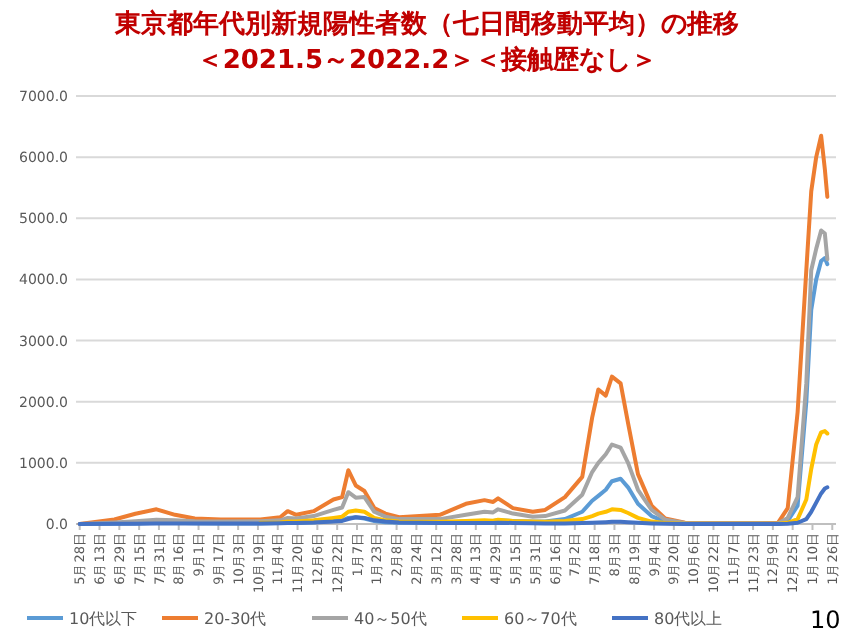 The image size is (854, 640). I want to click on line-series, so click(453, 505).